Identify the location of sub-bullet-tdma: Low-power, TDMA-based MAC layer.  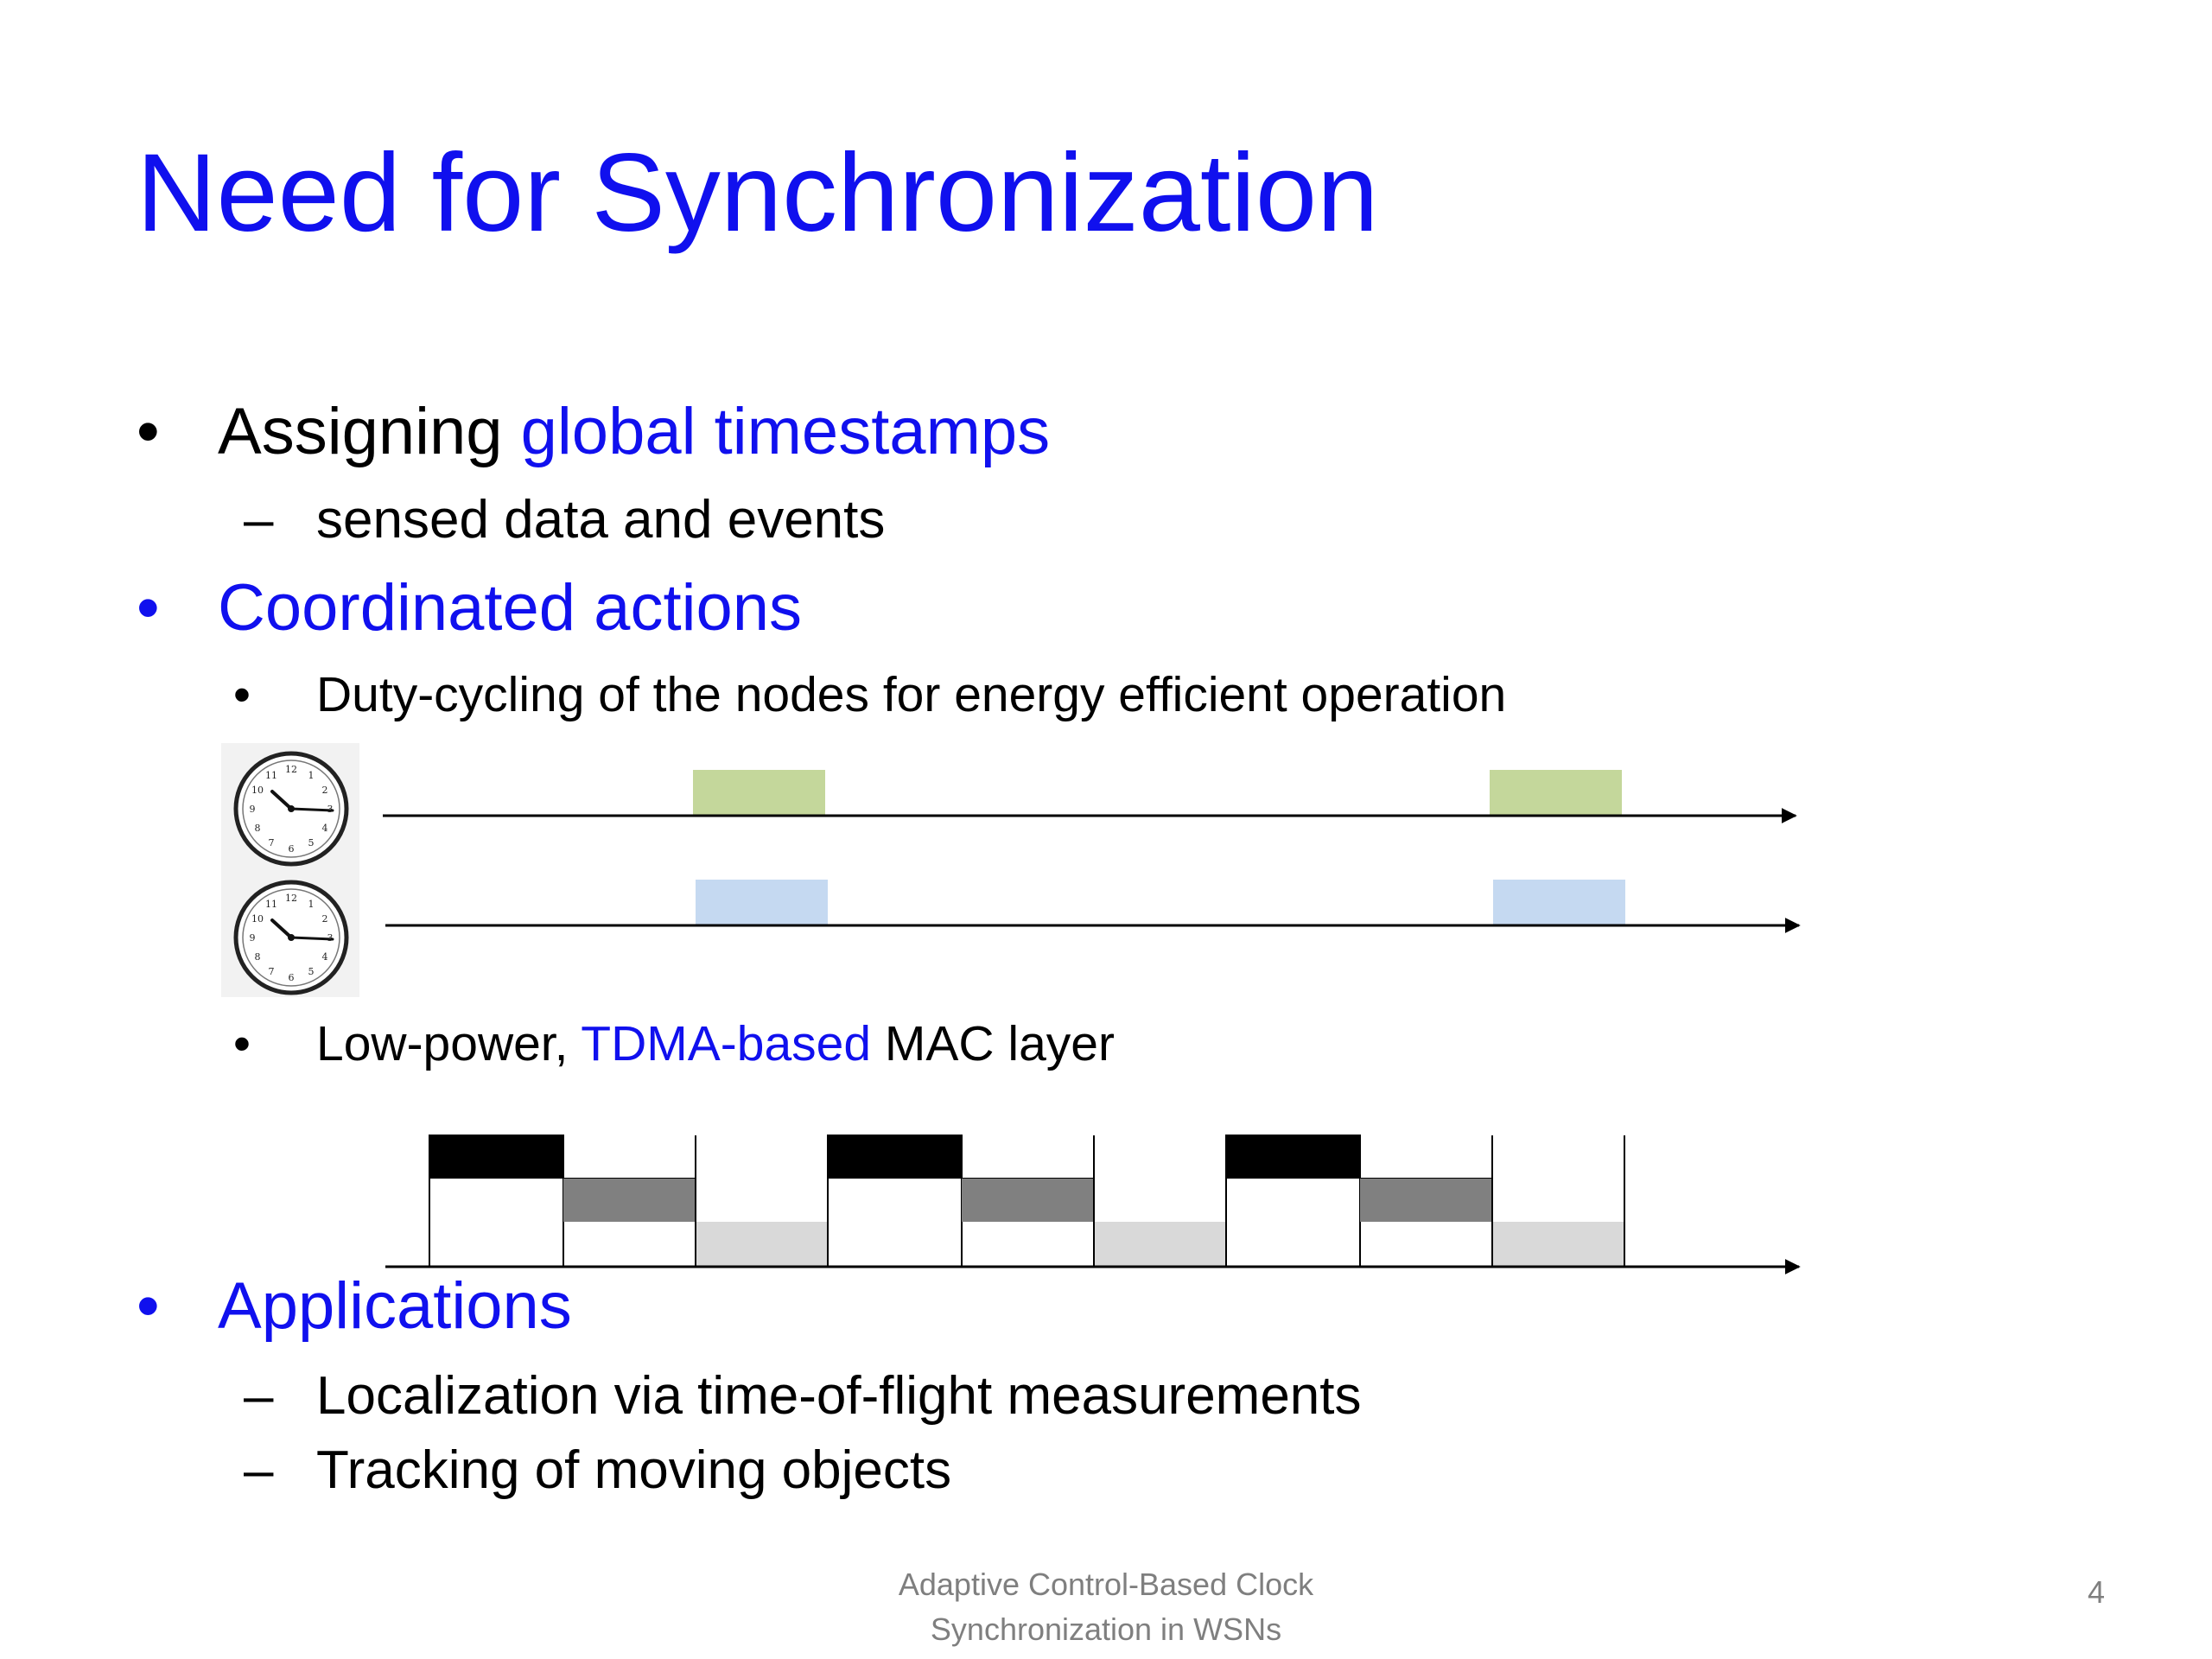
(715, 1044).